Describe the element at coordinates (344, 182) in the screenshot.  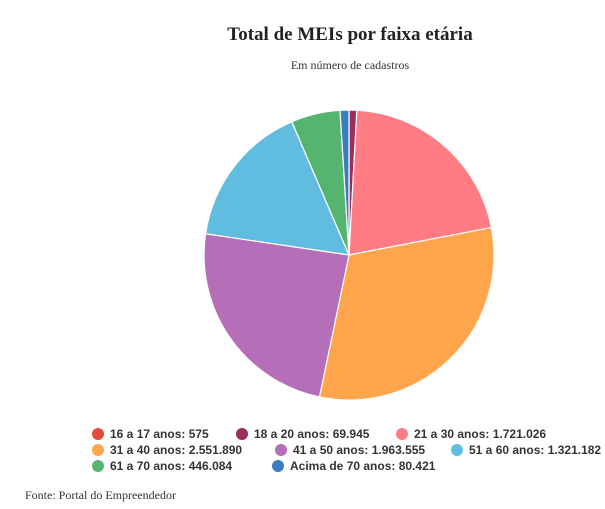
I see `pie-slice-acima-de-70-anos` at that location.